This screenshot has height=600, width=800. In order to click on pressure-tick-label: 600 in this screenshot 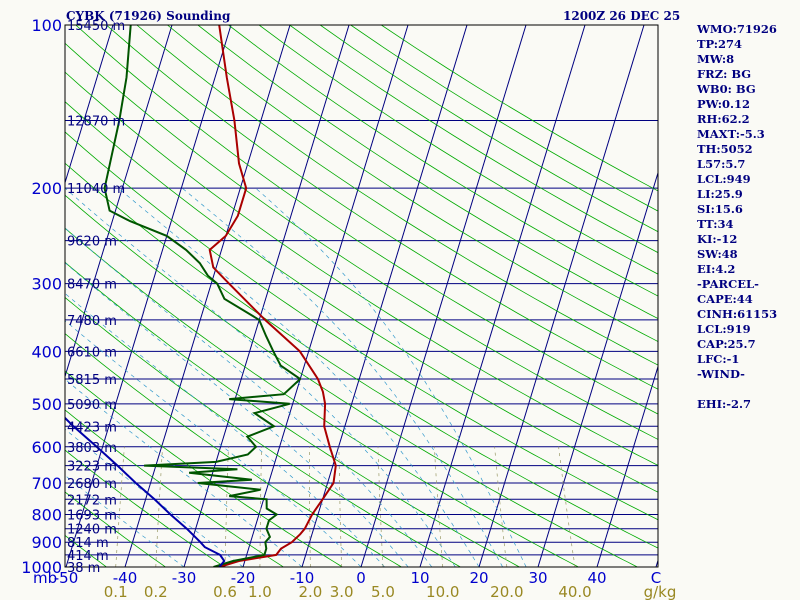, I will do `click(46, 447)`.